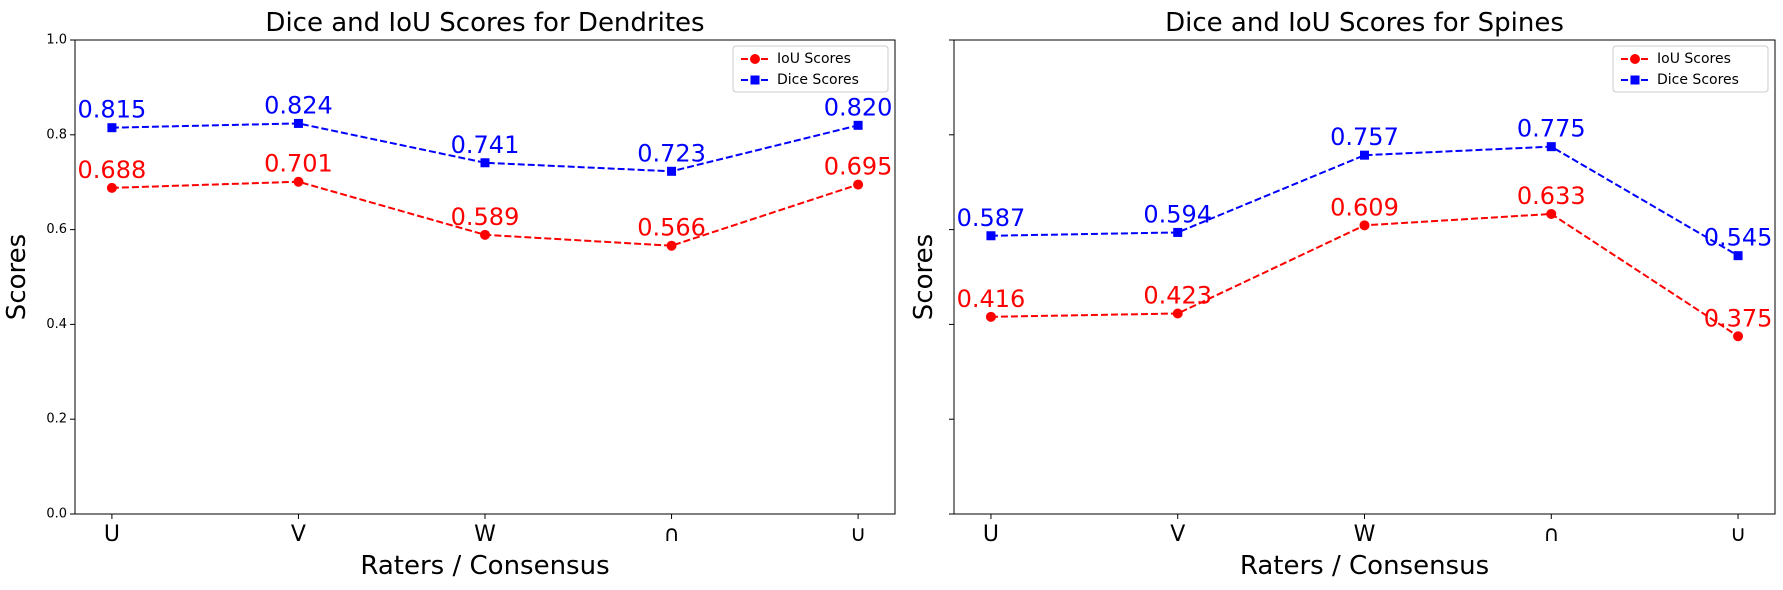 Image resolution: width=1783 pixels, height=590 pixels. I want to click on series-dice: 0.815 0.824 0.741 0.723 0.820, so click(485, 133).